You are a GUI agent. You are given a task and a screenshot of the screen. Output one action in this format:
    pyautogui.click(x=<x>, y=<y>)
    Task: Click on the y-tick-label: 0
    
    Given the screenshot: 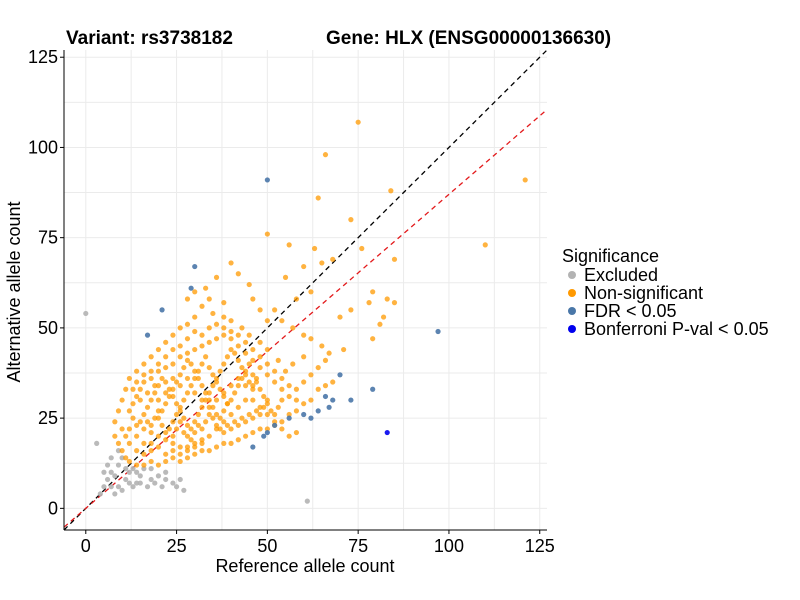 What is the action you would take?
    pyautogui.click(x=53, y=508)
    